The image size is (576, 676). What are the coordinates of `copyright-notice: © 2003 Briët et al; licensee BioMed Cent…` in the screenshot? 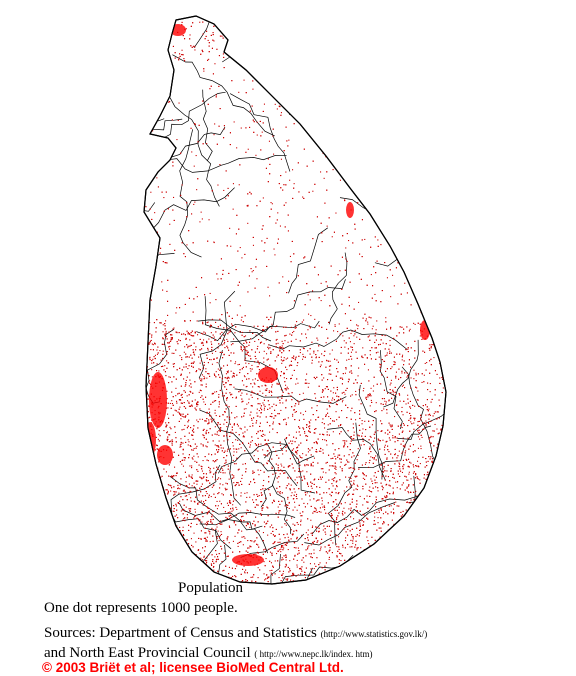 It's located at (193, 667).